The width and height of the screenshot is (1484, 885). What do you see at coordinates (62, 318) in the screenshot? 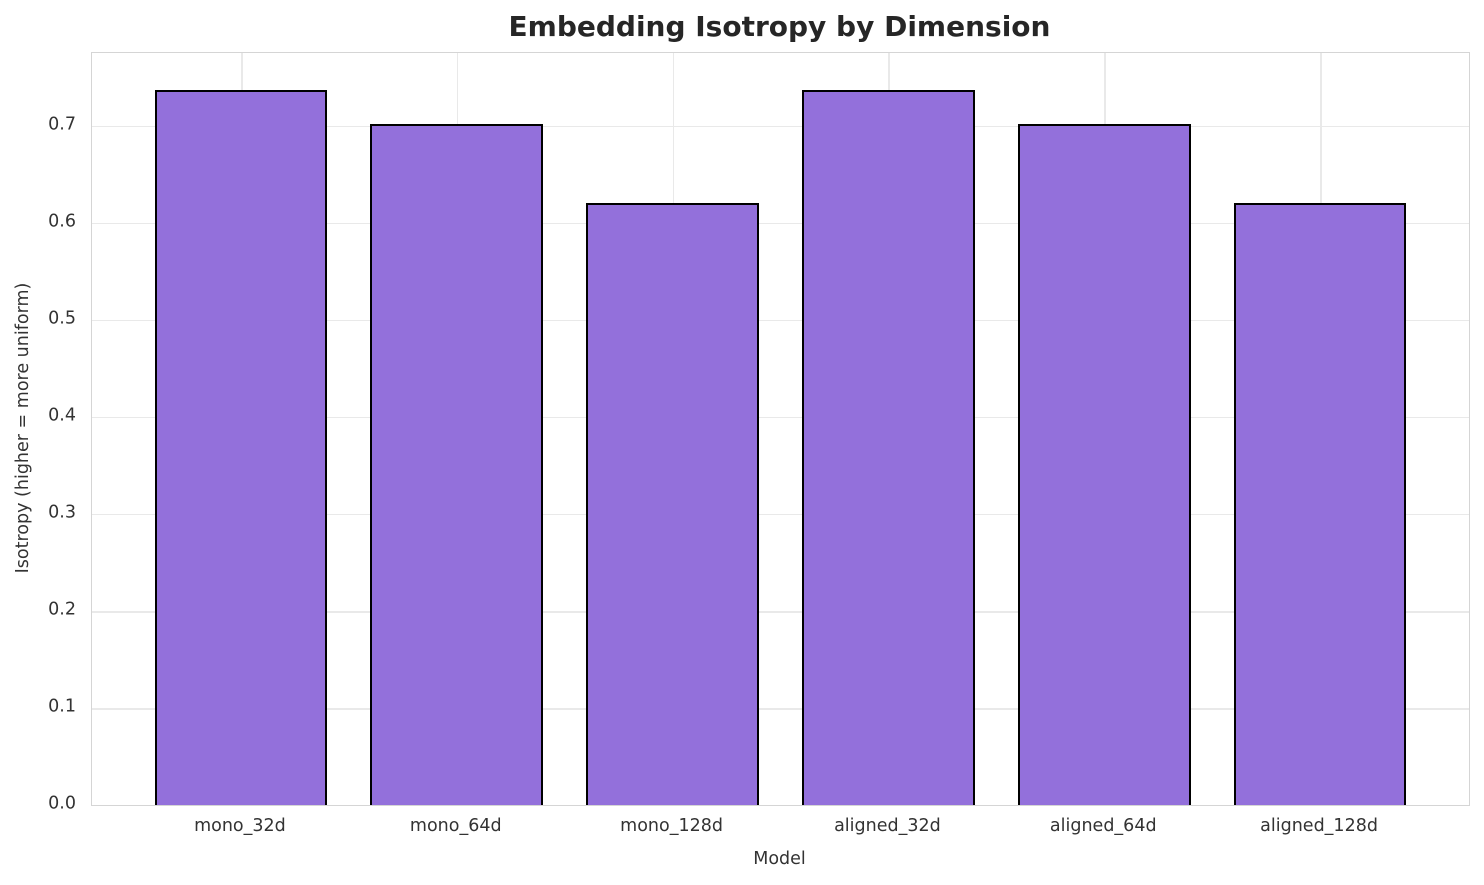
I see `y-tick-label: 0.5` at bounding box center [62, 318].